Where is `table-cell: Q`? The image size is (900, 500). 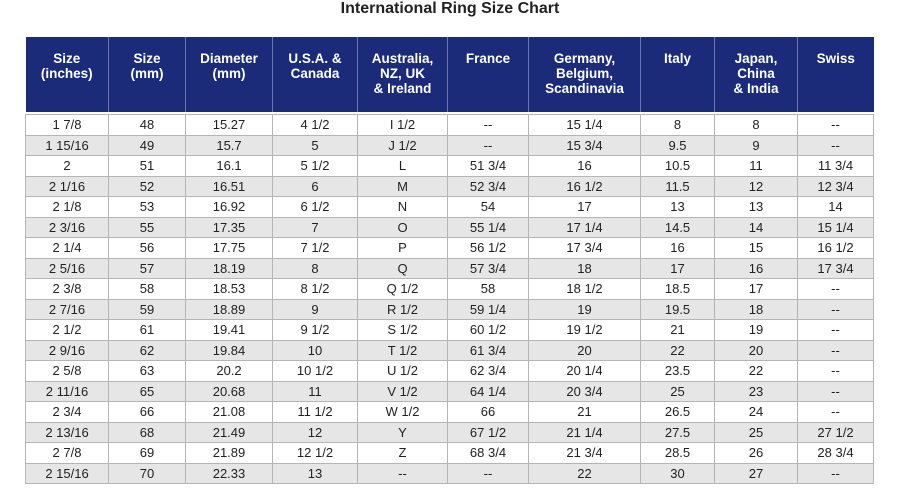 table-cell: Q is located at coordinates (402, 268).